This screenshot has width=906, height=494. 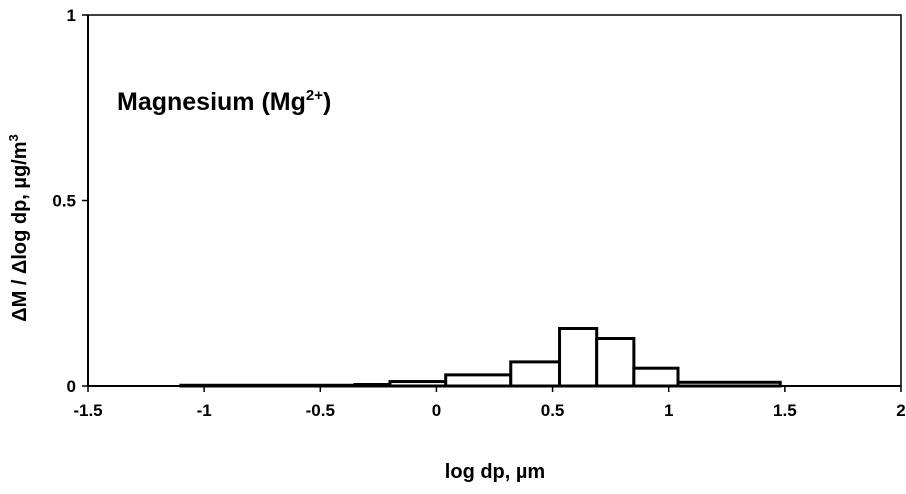 What do you see at coordinates (13, 137) in the screenshot?
I see `y-axis-label-superscript: 3` at bounding box center [13, 137].